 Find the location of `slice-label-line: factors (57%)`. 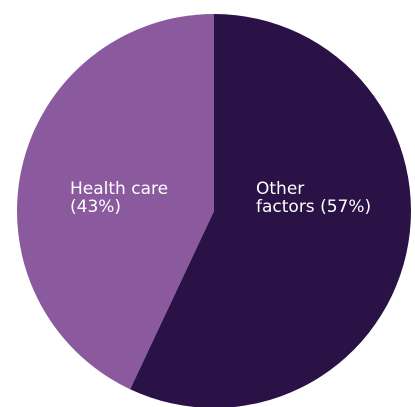

slice-label-line: factors (57%) is located at coordinates (313, 207).